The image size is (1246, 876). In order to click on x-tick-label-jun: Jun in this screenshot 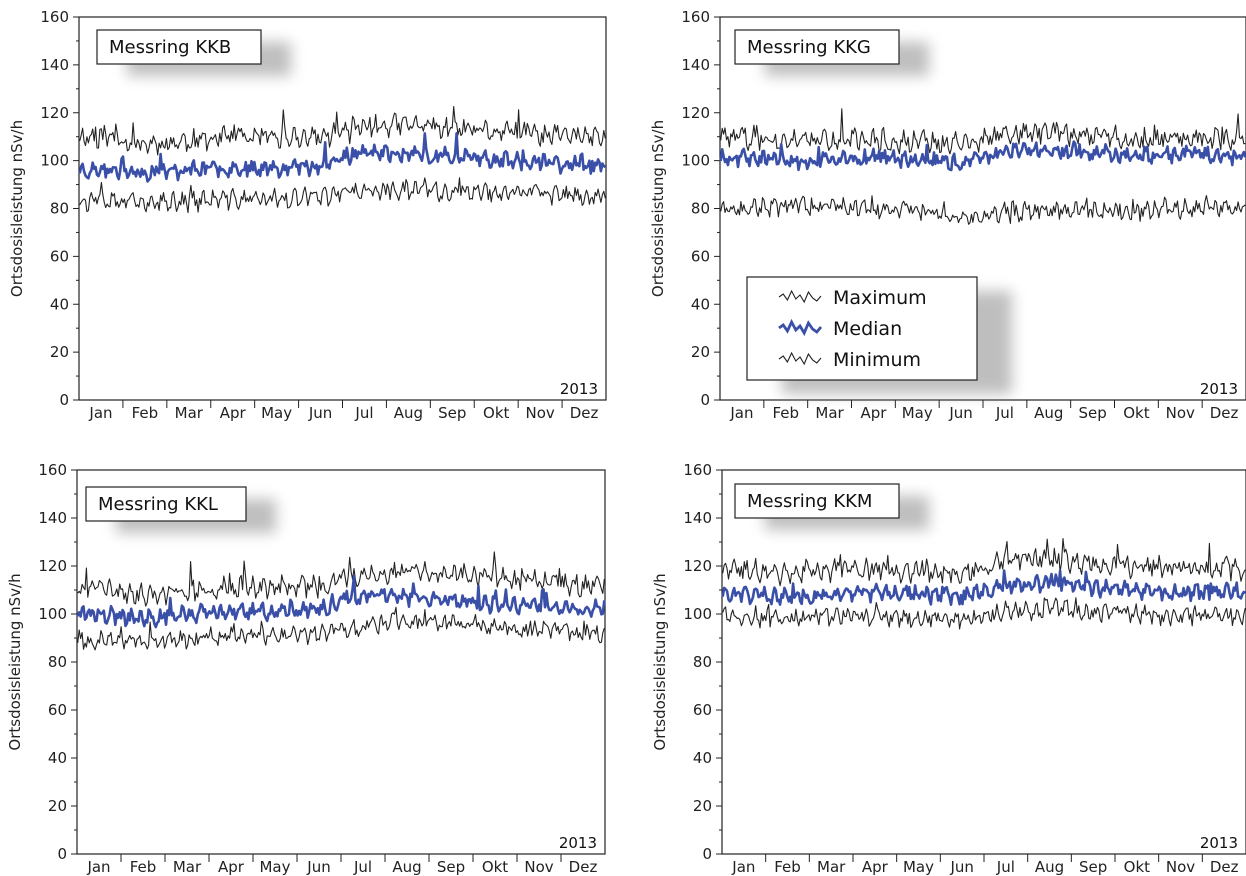, I will do `click(318, 867)`.